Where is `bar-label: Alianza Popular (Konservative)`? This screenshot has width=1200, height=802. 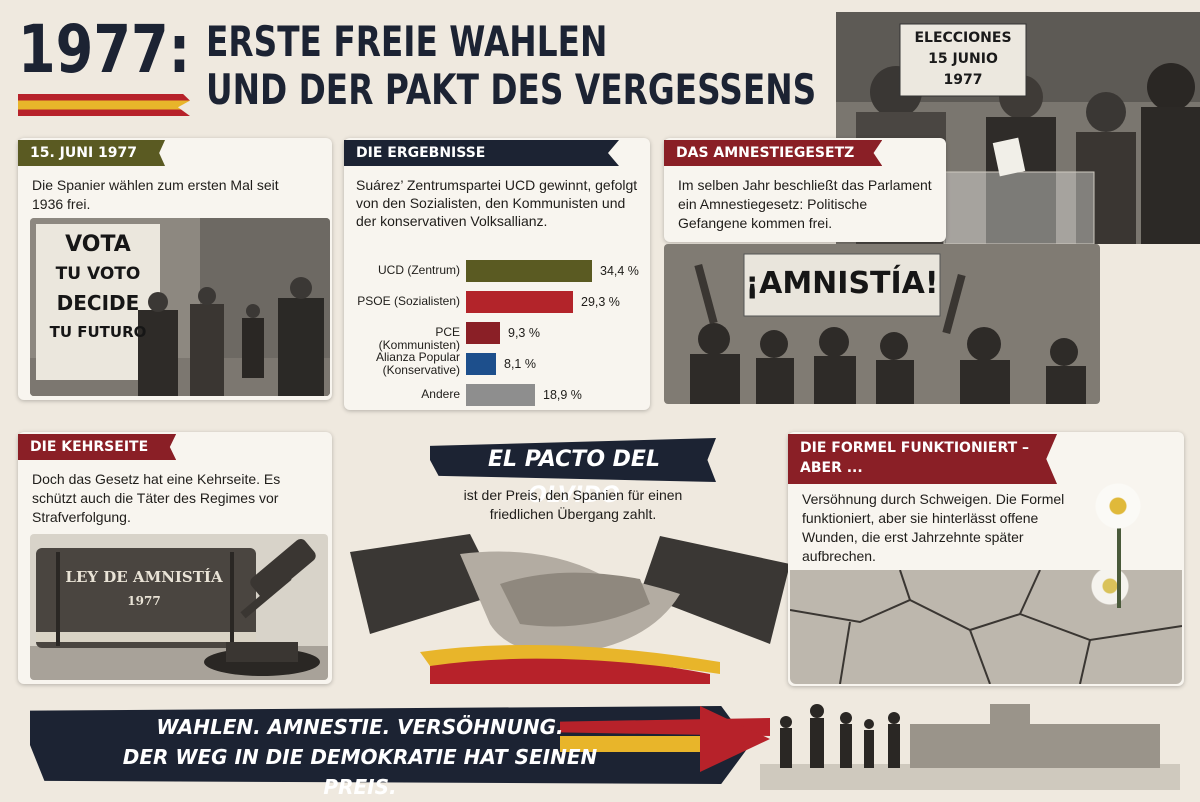
bar-label: Alianza Popular (Konservative) is located at coordinates (417, 363).